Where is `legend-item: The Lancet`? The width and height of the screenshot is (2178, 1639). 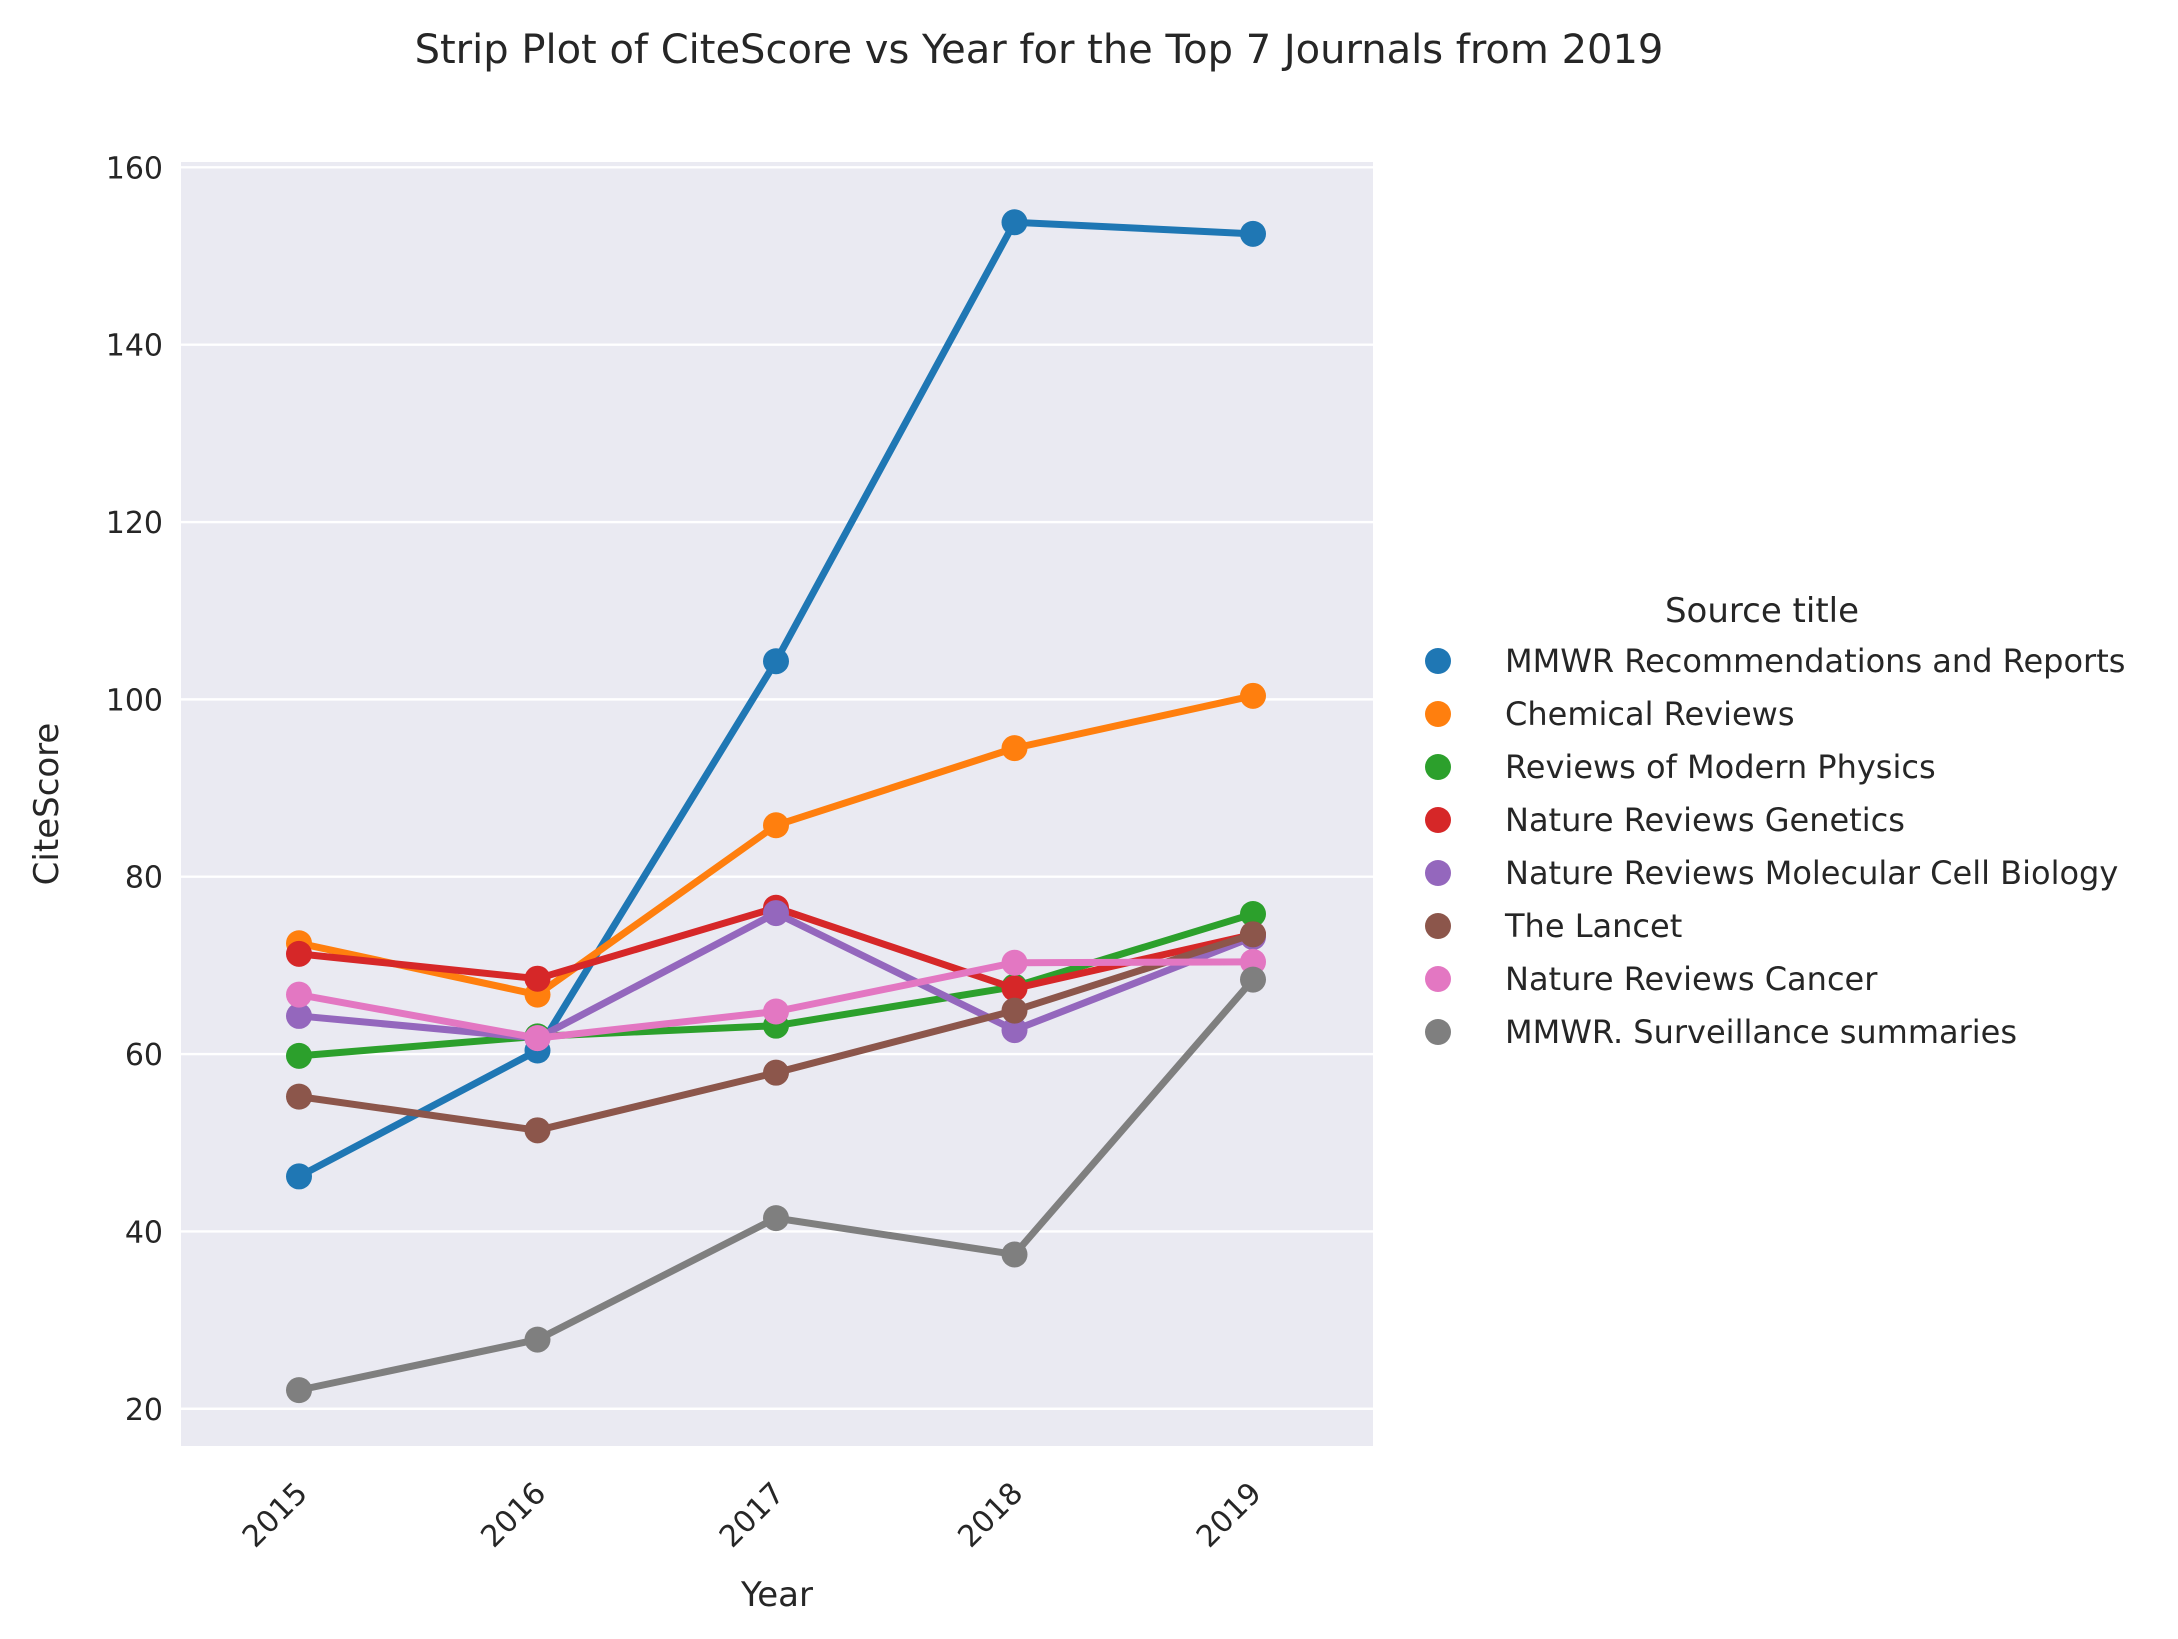
legend-item: The Lancet is located at coordinates (1553, 926).